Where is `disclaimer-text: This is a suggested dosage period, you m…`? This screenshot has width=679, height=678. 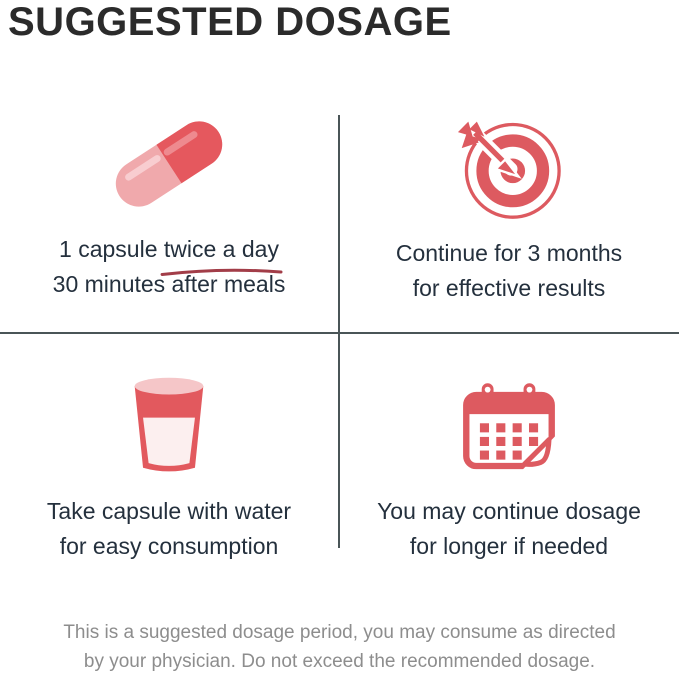 disclaimer-text: This is a suggested dosage period, you m… is located at coordinates (339, 647).